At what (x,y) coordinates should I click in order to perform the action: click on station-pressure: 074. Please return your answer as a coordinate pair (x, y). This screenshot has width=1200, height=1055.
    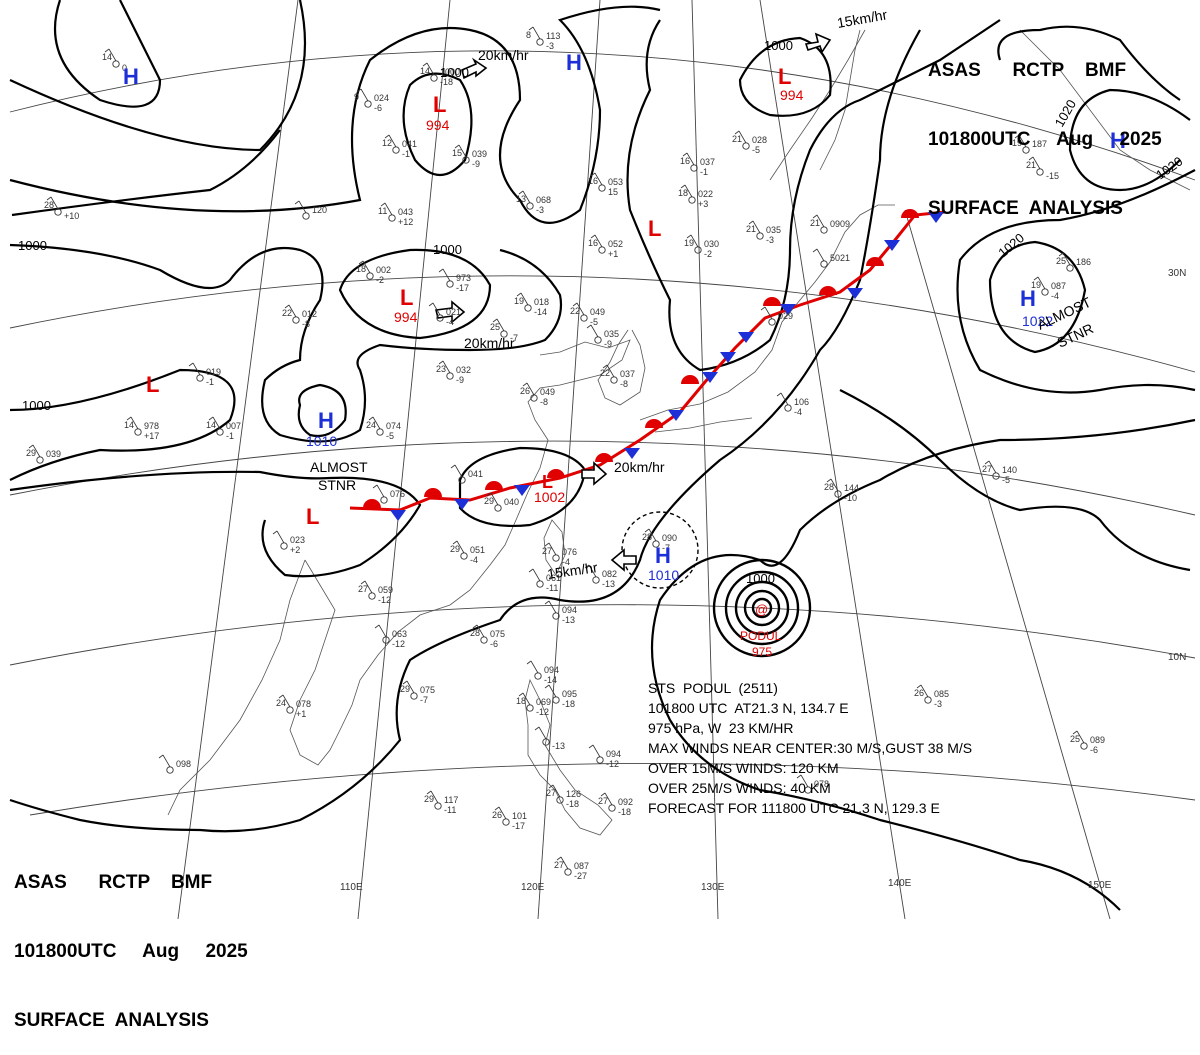
    Looking at the image, I should click on (393, 426).